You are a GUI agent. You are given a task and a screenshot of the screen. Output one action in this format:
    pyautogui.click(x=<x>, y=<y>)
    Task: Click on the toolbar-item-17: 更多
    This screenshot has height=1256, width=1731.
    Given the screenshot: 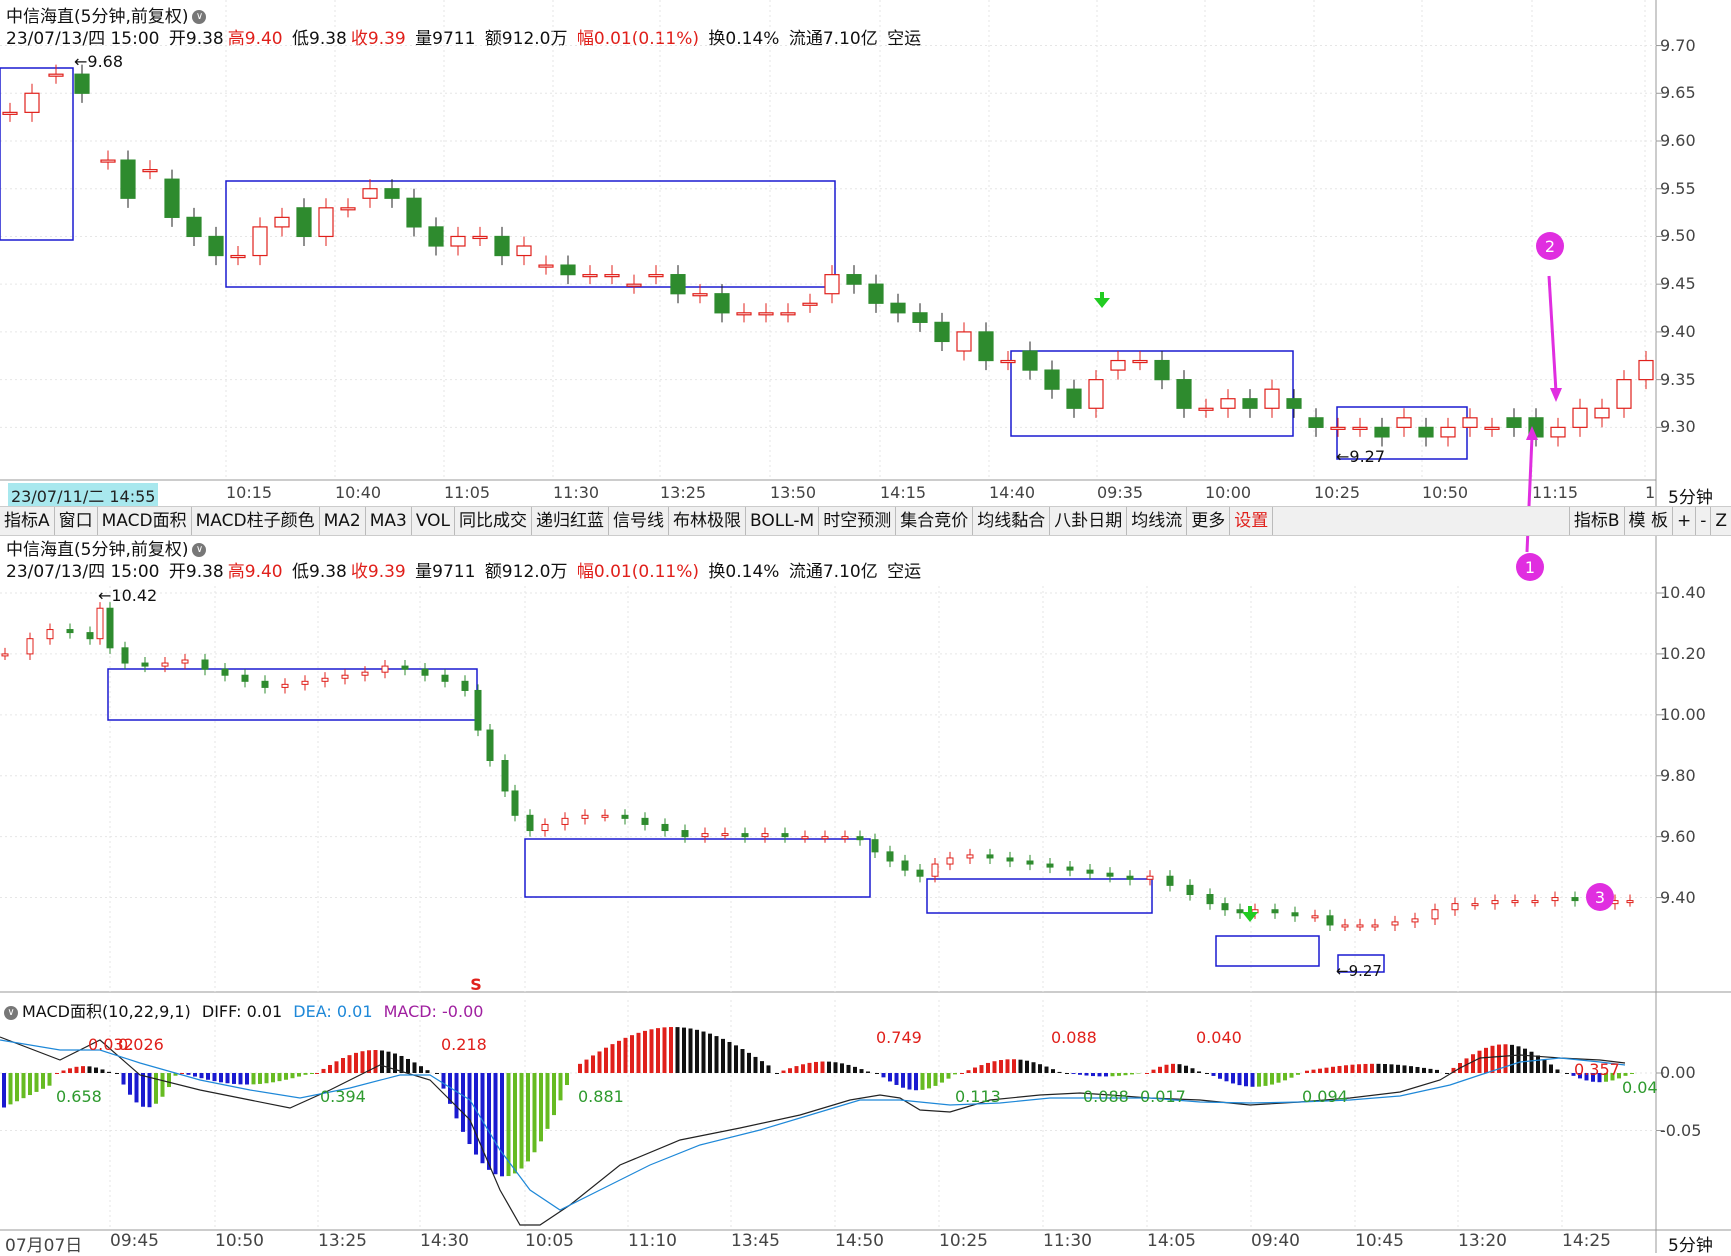 What is the action you would take?
    pyautogui.click(x=1209, y=521)
    